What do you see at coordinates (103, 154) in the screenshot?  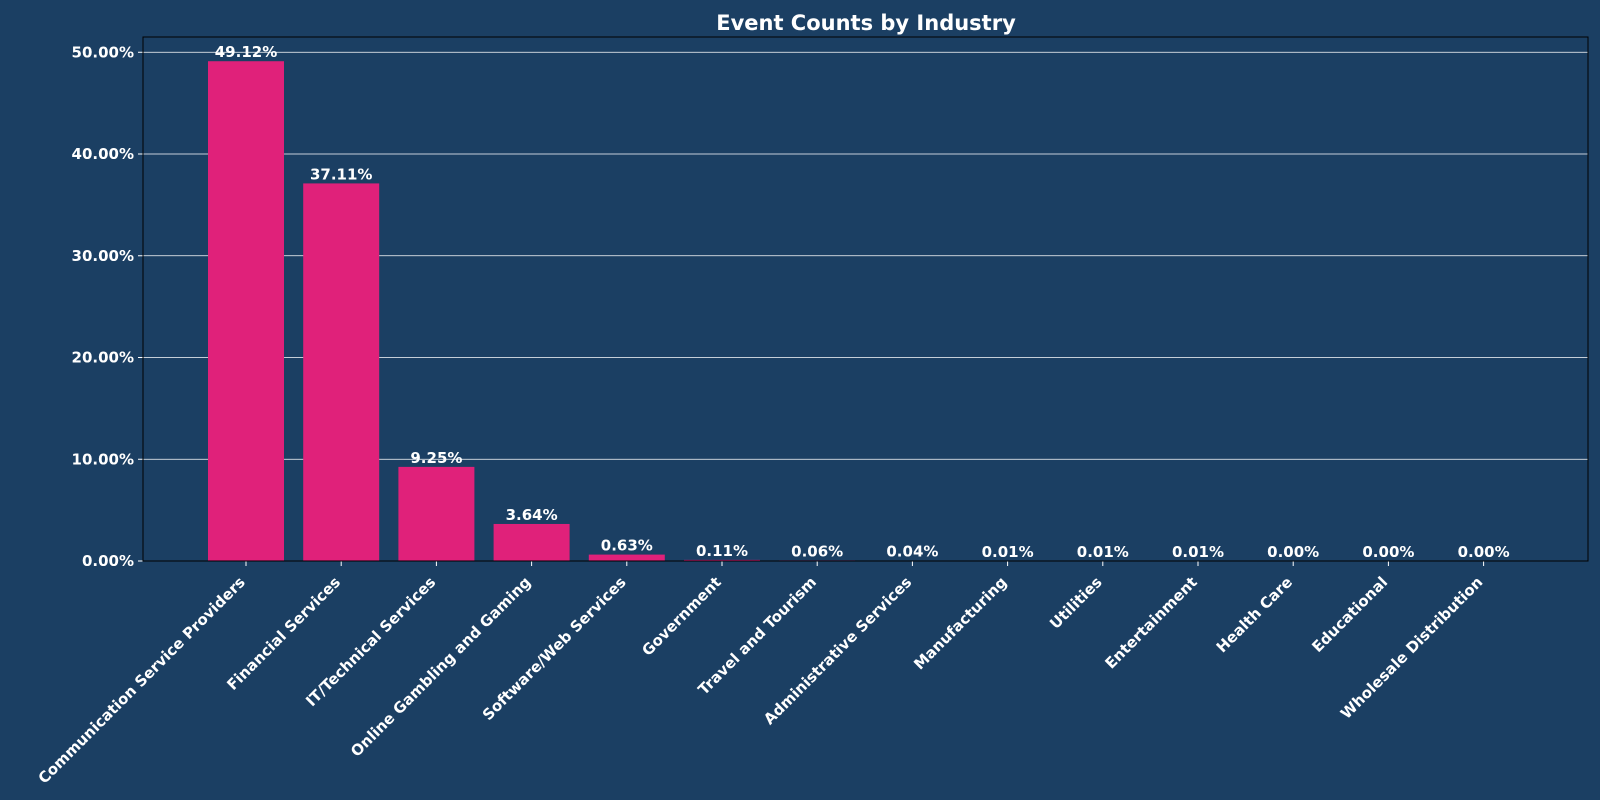 I see `y-tick-label: 40.00%` at bounding box center [103, 154].